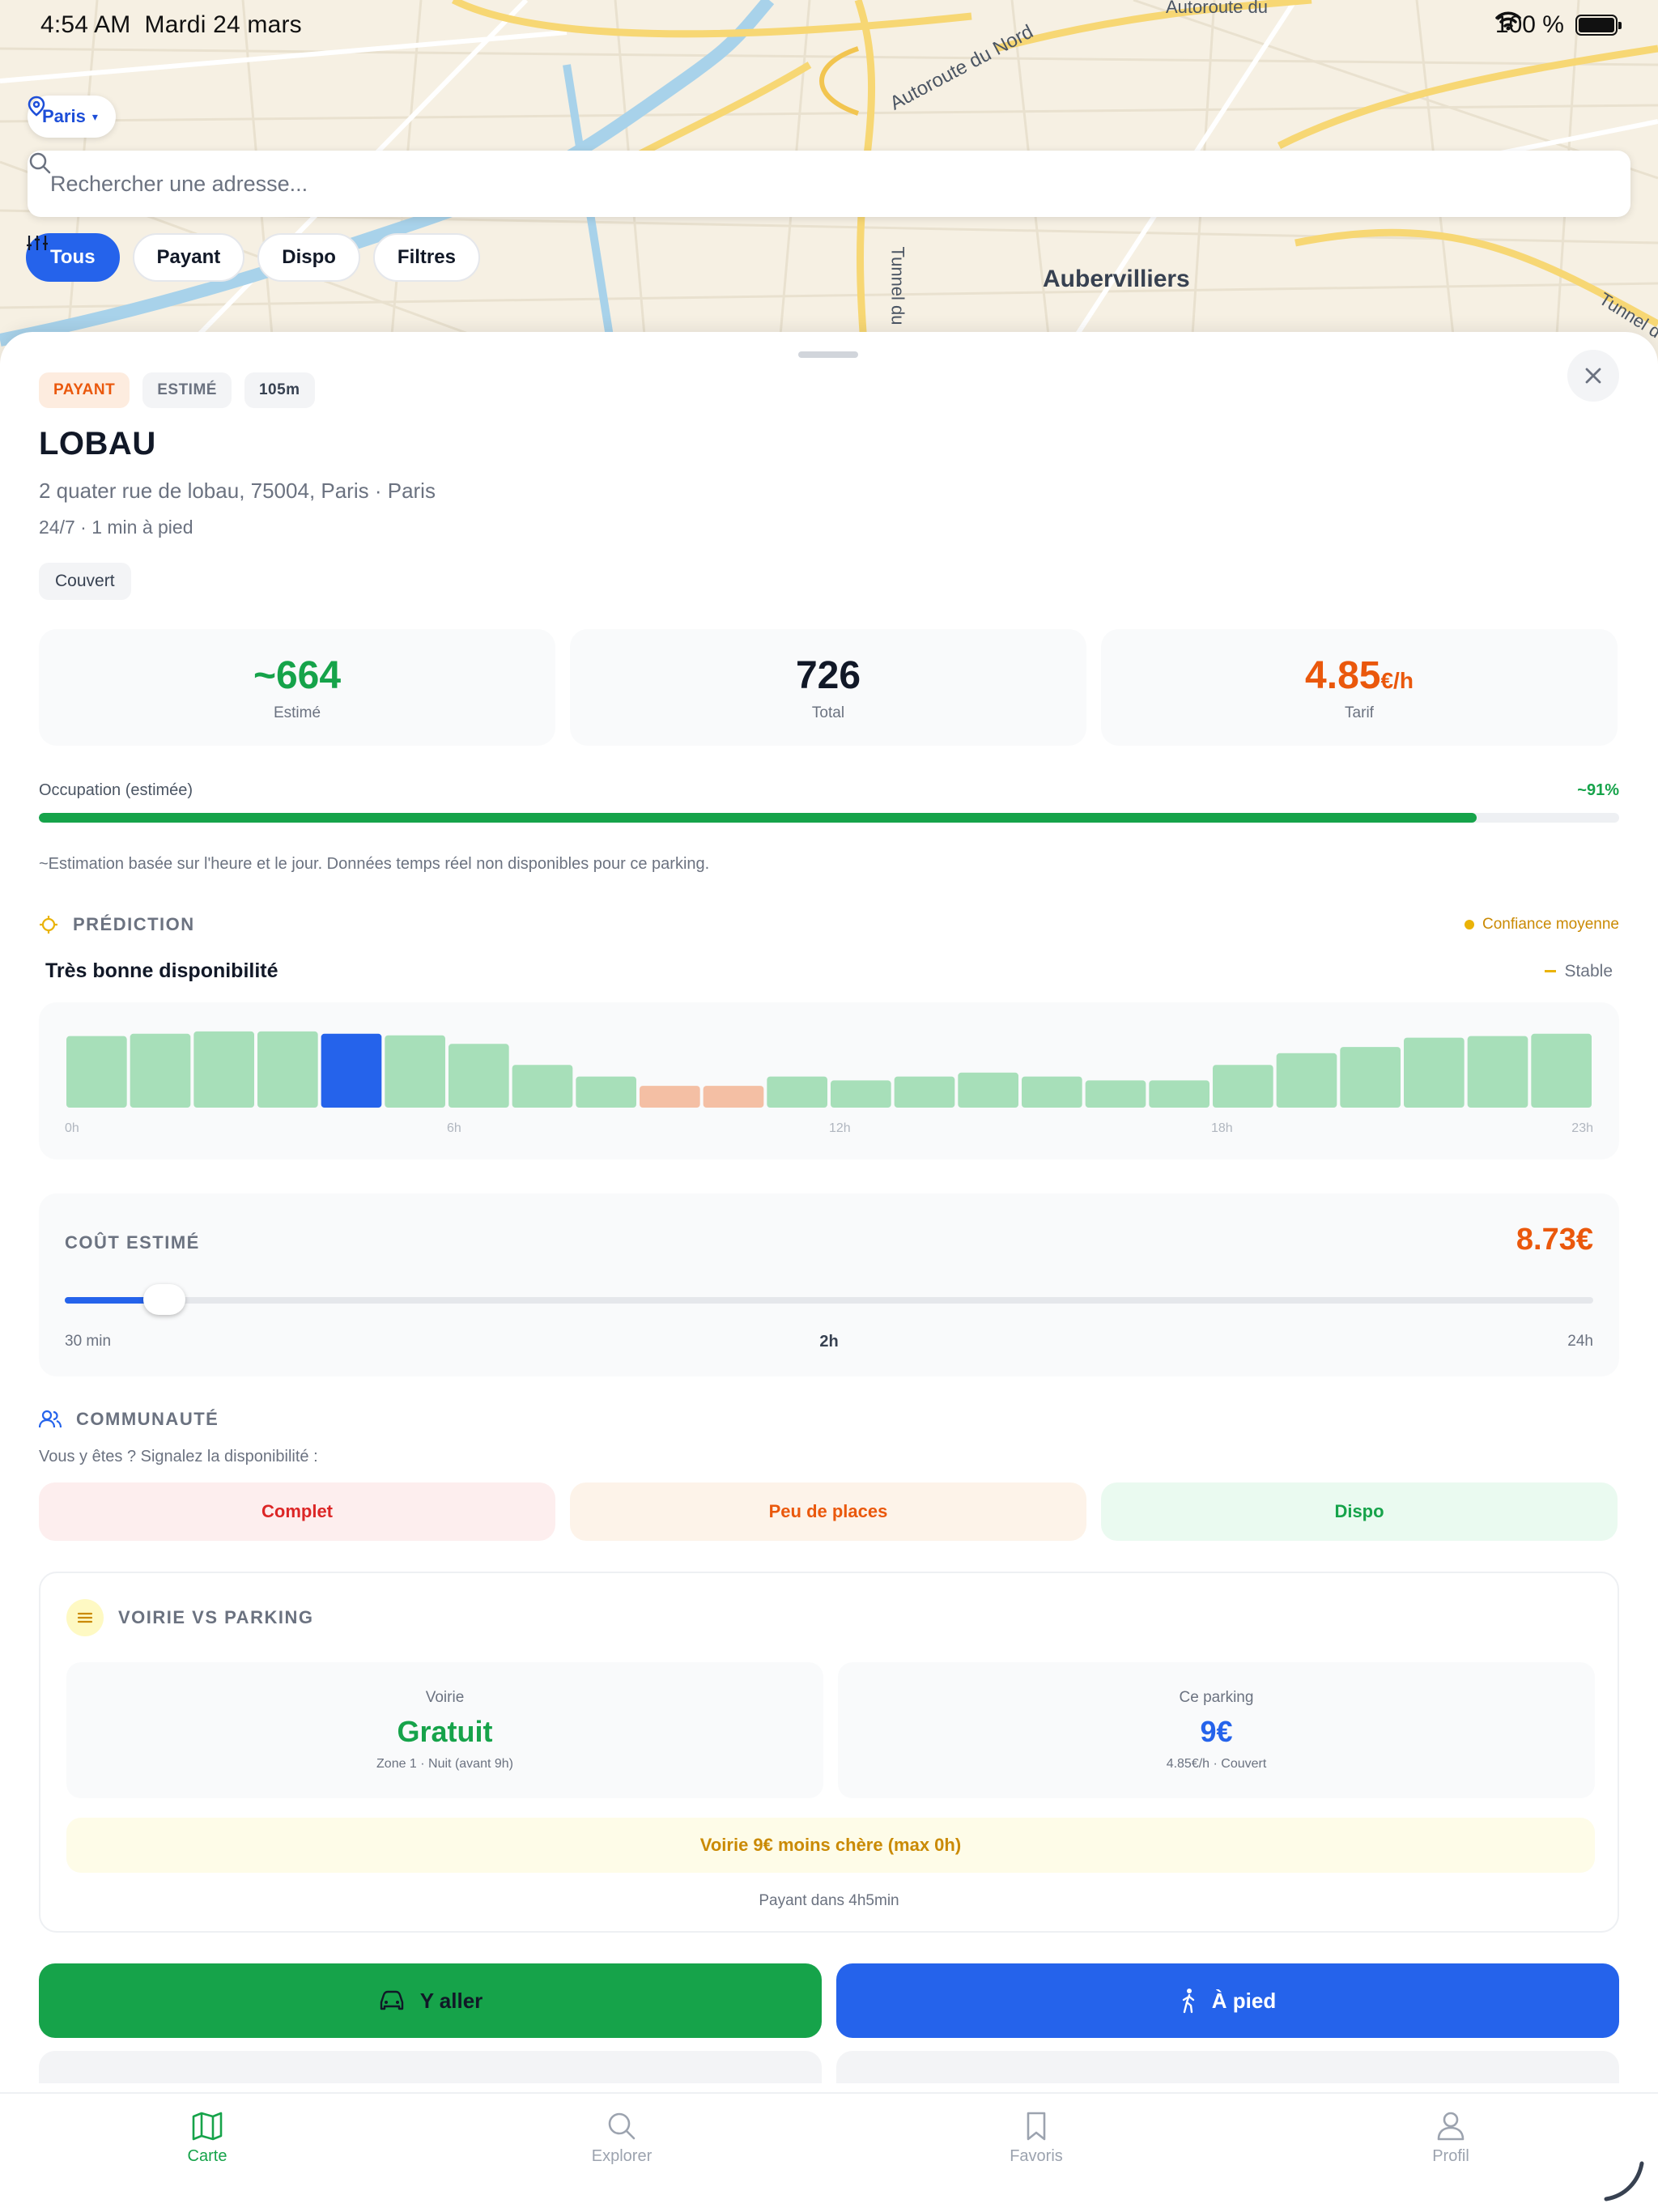 The height and width of the screenshot is (2212, 1658). Describe the element at coordinates (188, 257) in the screenshot. I see `filter-chip-payant: Payant` at that location.